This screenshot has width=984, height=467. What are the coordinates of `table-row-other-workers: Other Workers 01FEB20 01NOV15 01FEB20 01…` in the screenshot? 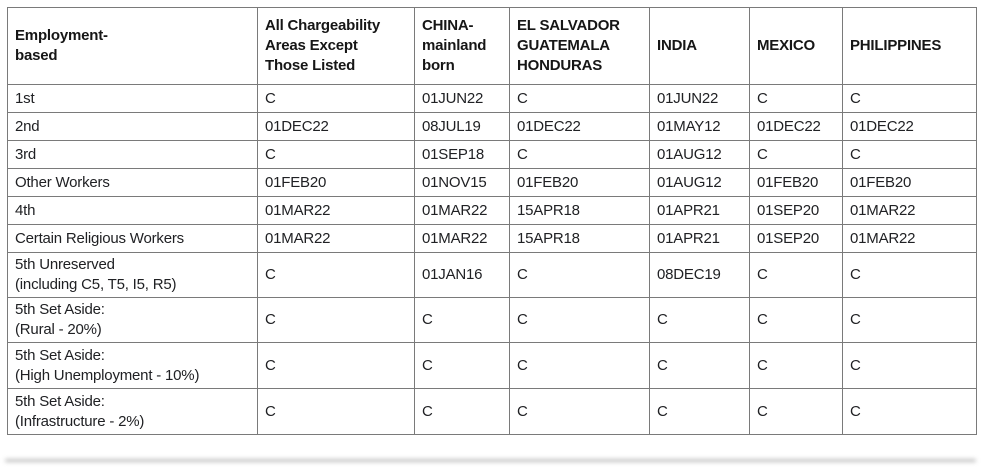 It's located at (492, 182).